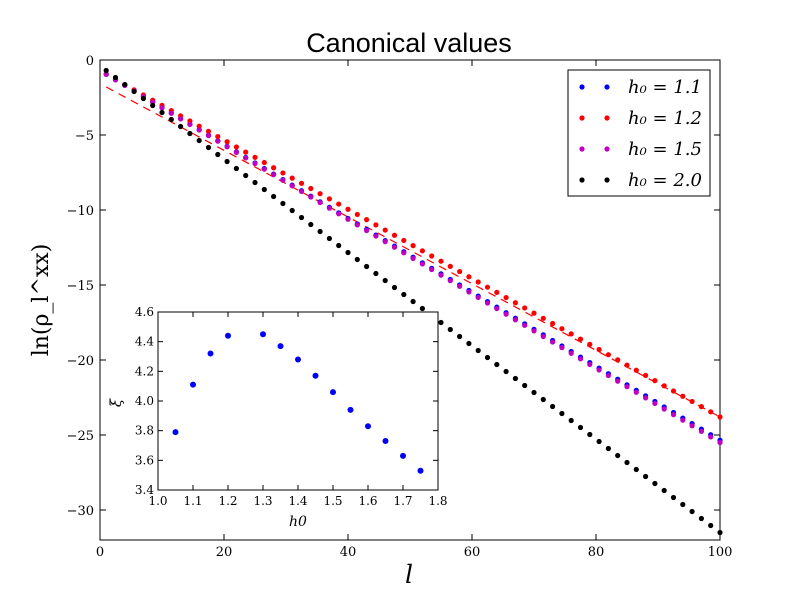 The width and height of the screenshot is (800, 600). Describe the element at coordinates (348, 552) in the screenshot. I see `main-x-tick-label: 40` at that location.